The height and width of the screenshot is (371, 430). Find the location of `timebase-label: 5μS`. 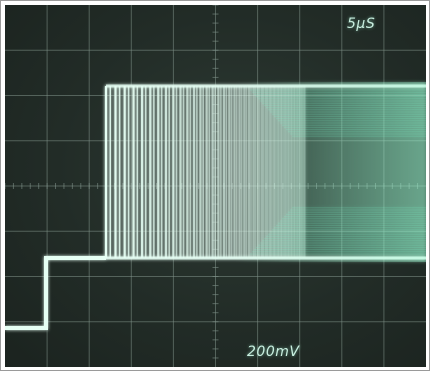

timebase-label: 5μS is located at coordinates (361, 24).